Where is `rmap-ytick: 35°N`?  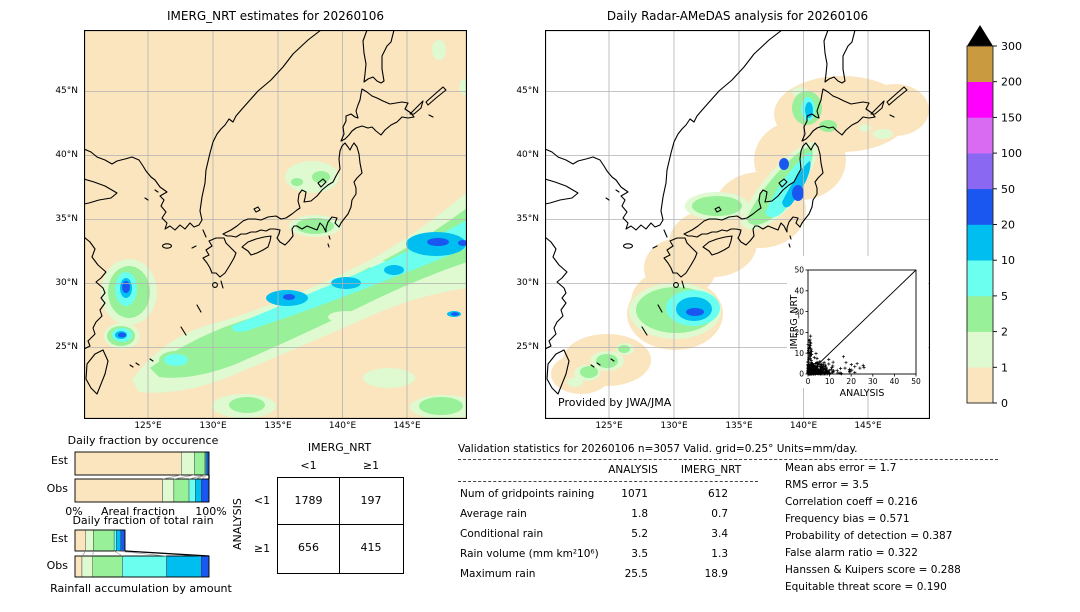 rmap-ytick: 35°N is located at coordinates (527, 218).